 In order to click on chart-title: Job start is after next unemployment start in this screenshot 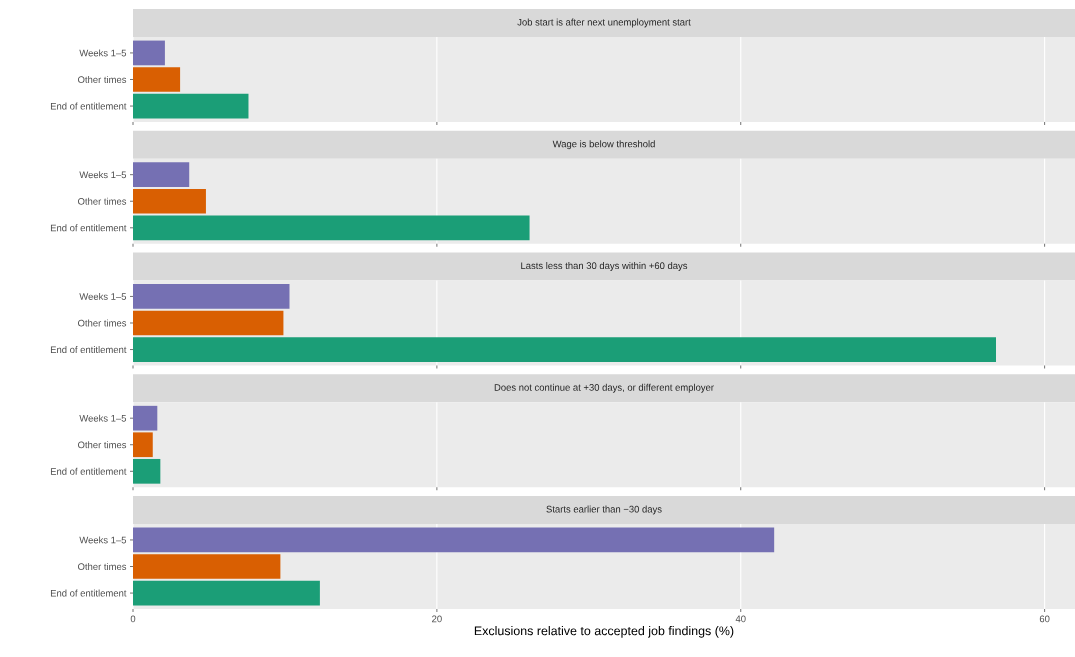, I will do `click(604, 23)`.